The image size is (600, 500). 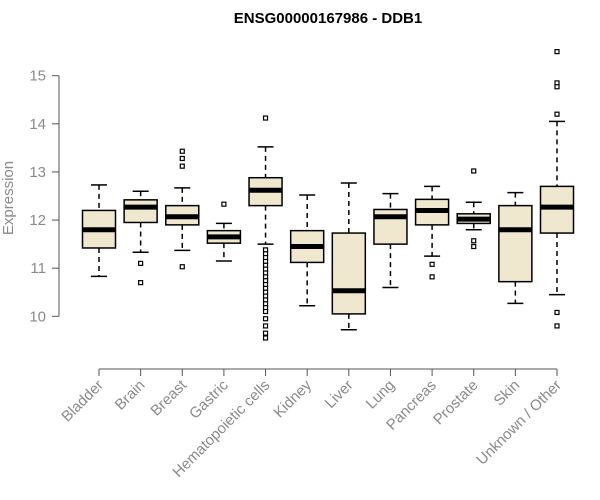 What do you see at coordinates (38, 268) in the screenshot?
I see `y-tick-label: 11` at bounding box center [38, 268].